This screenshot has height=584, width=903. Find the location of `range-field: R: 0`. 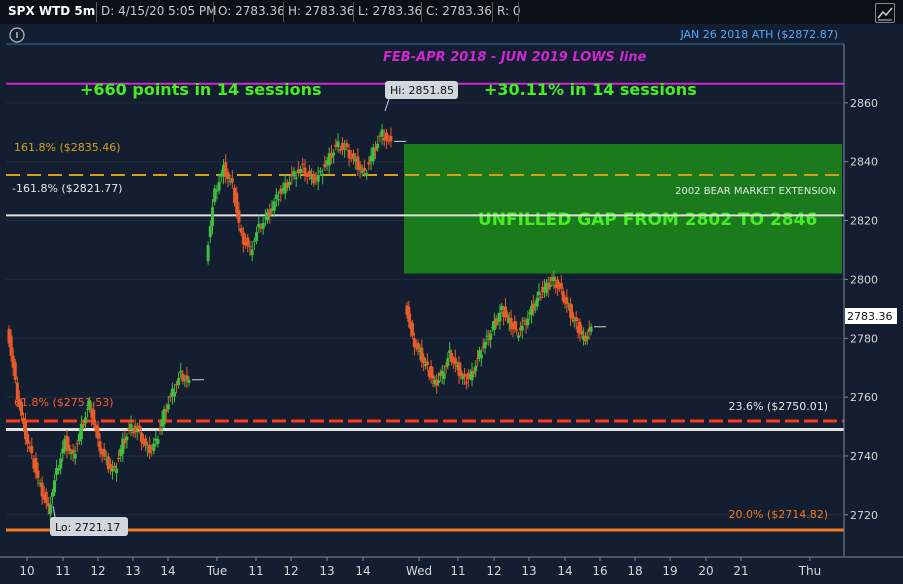

range-field: R: 0 is located at coordinates (509, 11).